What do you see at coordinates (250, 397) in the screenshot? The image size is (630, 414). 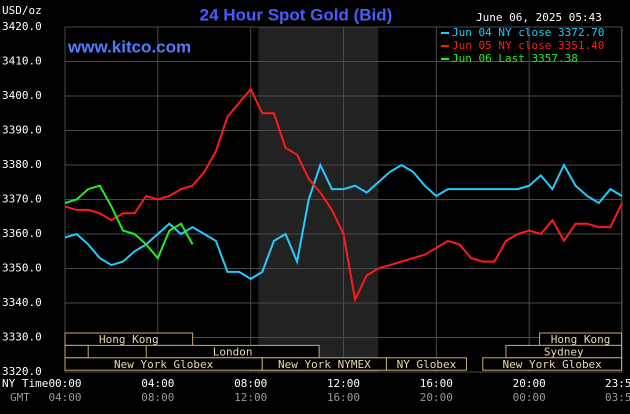 I see `x2-tick-label: 12:00` at bounding box center [250, 397].